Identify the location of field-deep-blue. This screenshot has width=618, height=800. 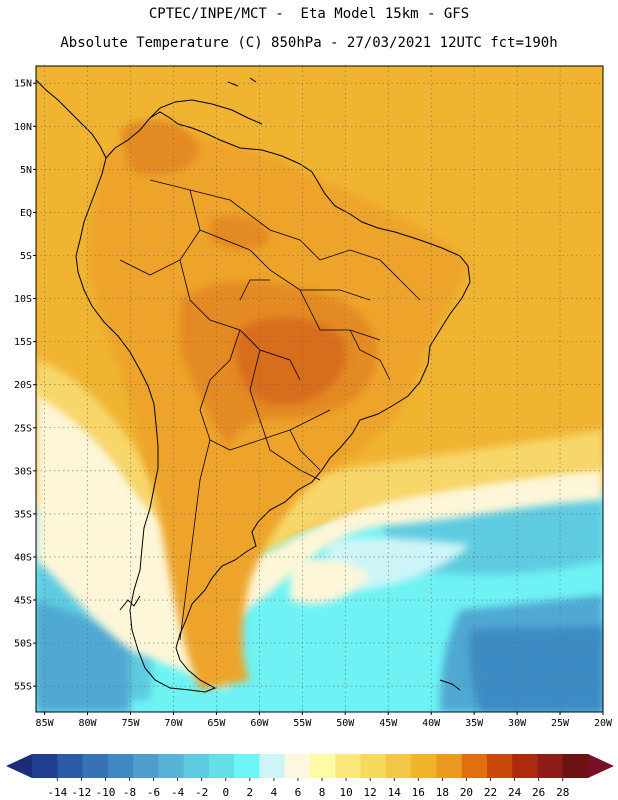
(536, 668).